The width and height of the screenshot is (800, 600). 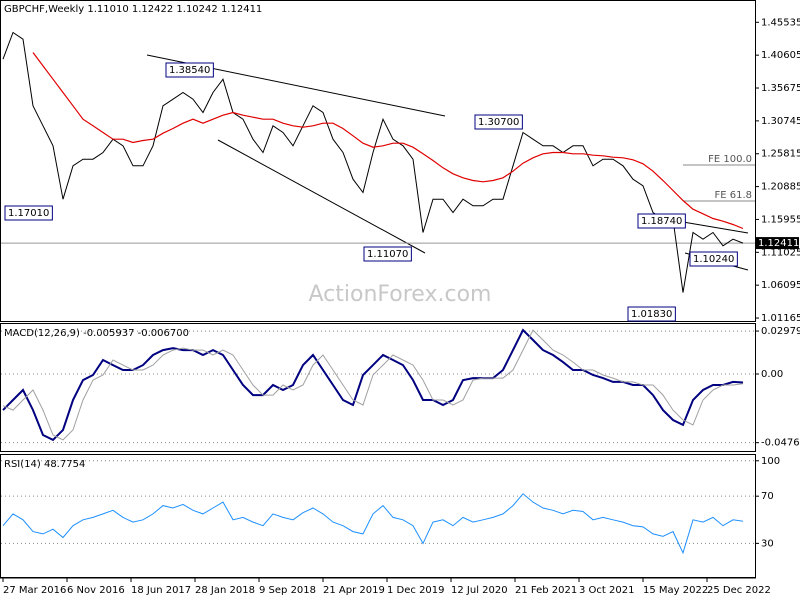 What do you see at coordinates (479, 590) in the screenshot?
I see `x-tick-label: 12 Jul 2020` at bounding box center [479, 590].